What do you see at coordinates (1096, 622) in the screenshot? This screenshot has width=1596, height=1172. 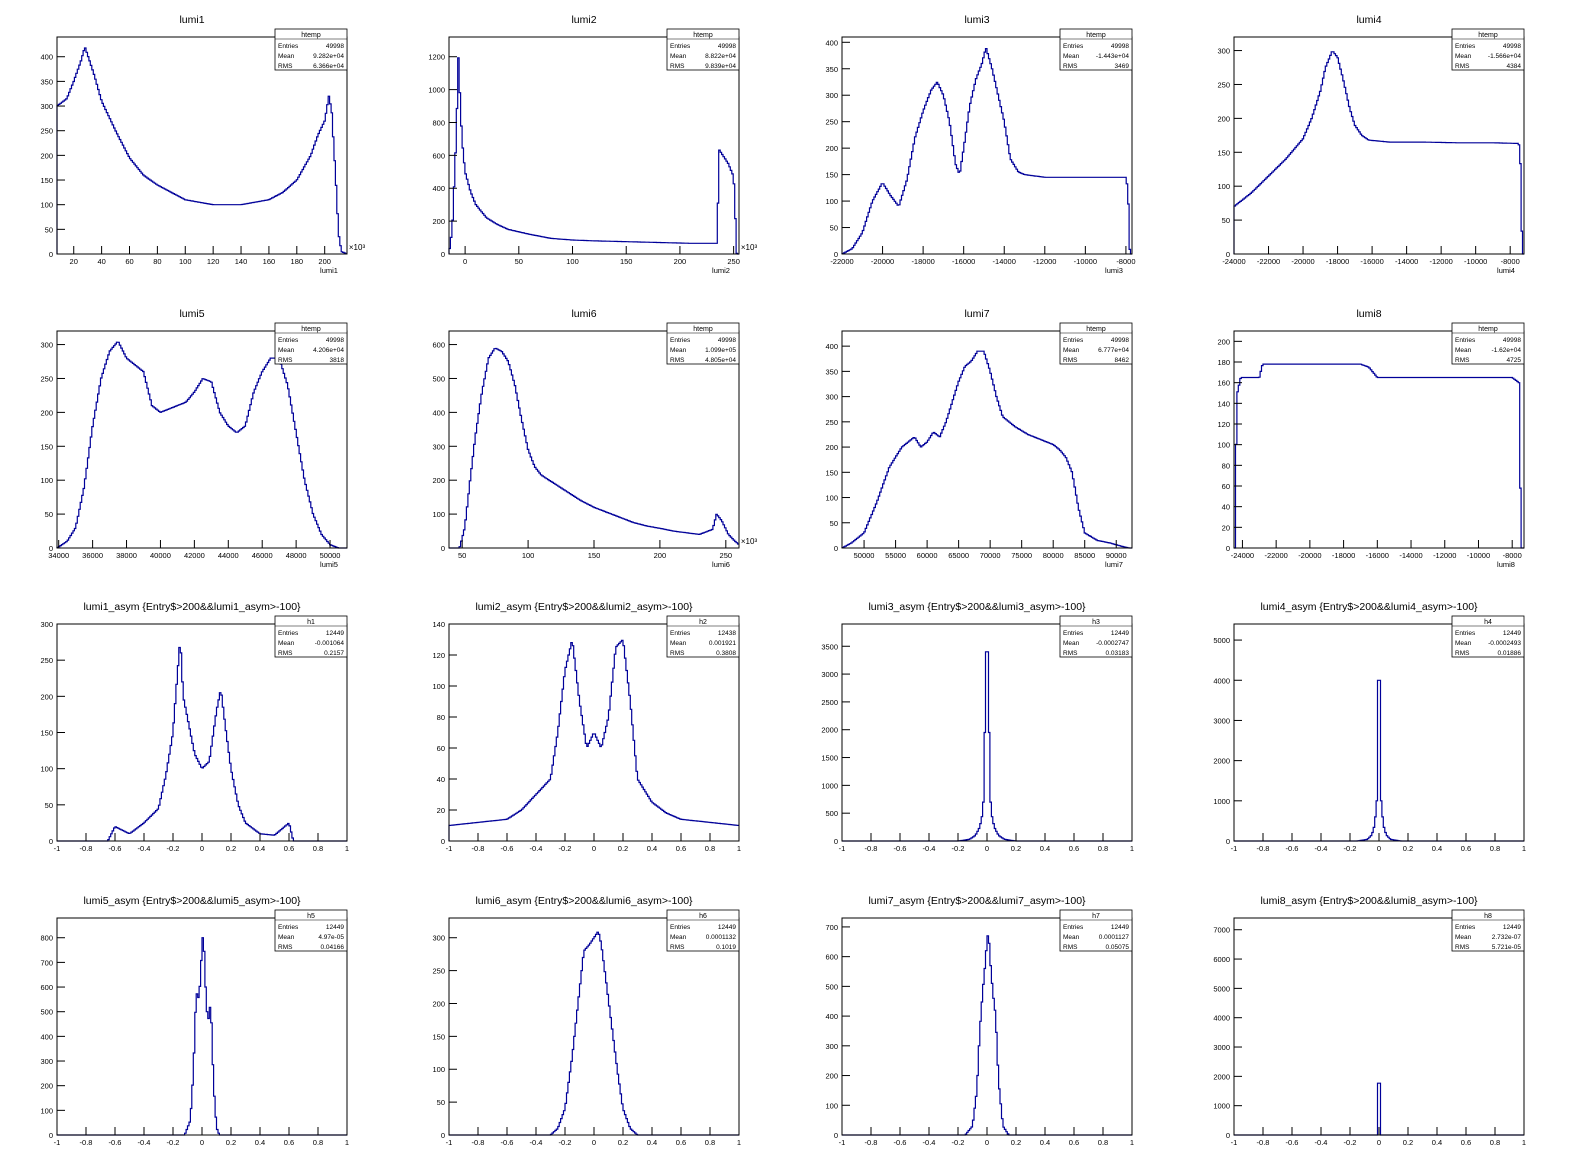 I see `stats-name: h3` at bounding box center [1096, 622].